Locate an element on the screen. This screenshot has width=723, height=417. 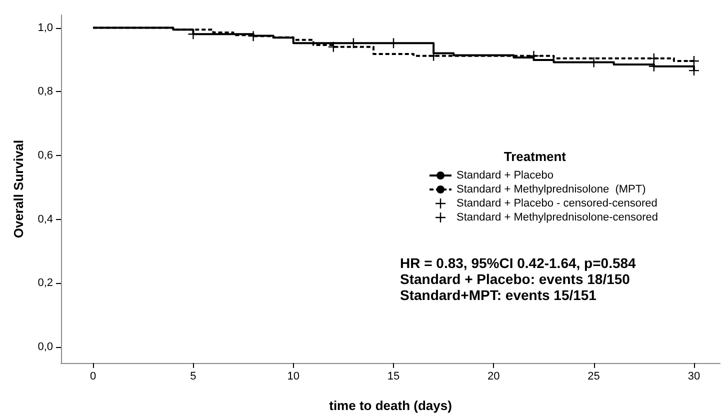
annotation: HR = 0.83, 95%CI 0.42-1.64, p=0.584 is located at coordinates (518, 263).